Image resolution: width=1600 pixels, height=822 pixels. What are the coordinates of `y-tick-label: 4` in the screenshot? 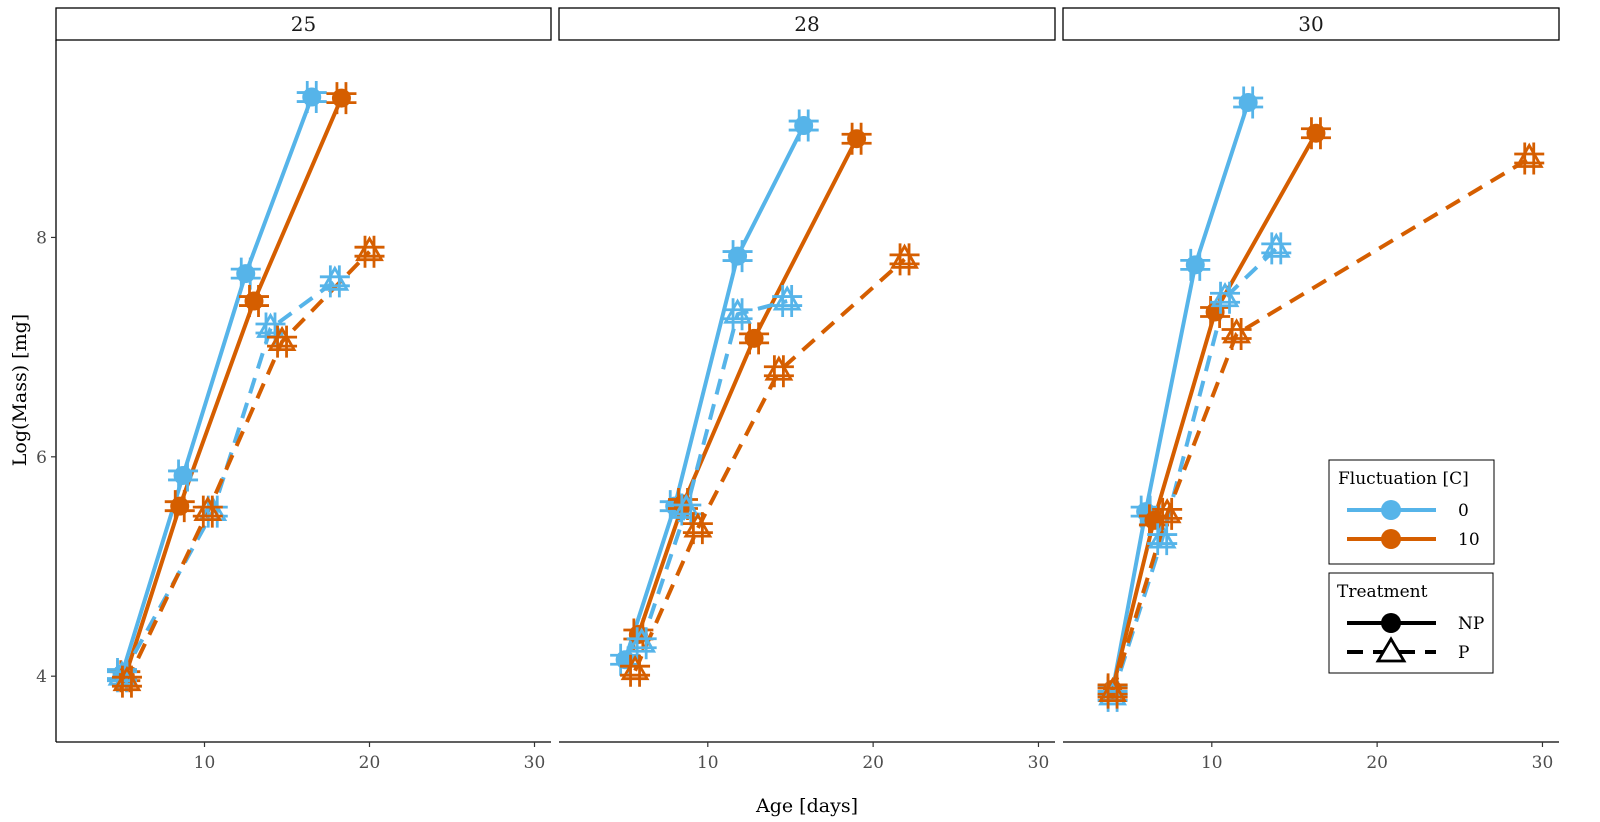 It's located at (41, 677).